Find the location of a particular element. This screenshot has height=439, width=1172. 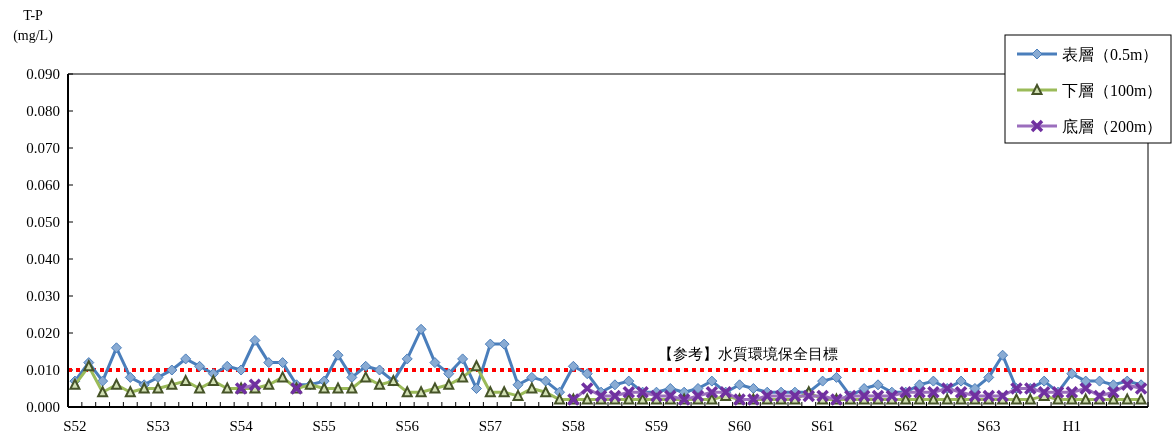

y-tick-label: 0.060 is located at coordinates (43, 185).